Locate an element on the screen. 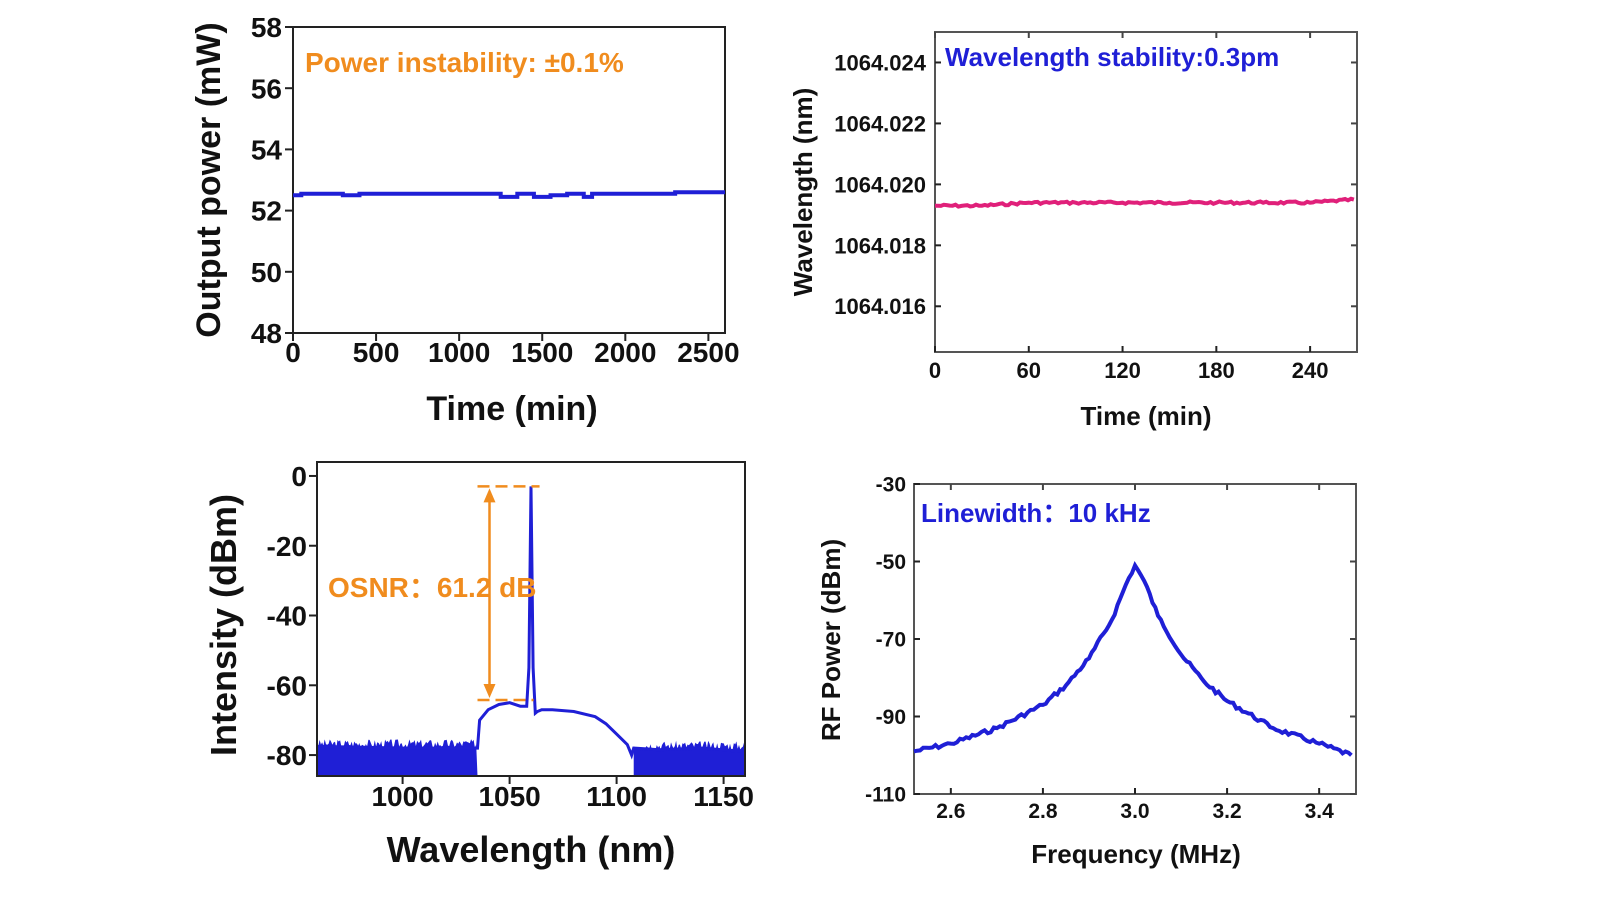 Image resolution: width=1600 pixels, height=900 pixels. wavelength-stability-annotation: Wavelength stability:0.3pm is located at coordinates (1112, 57).